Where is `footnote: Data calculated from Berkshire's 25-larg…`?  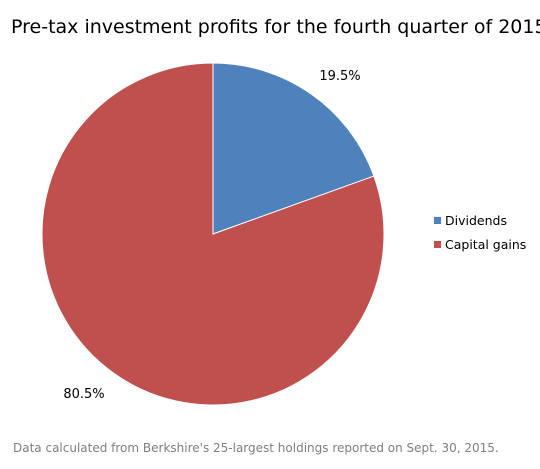
footnote: Data calculated from Berkshire's 25-larg… is located at coordinates (256, 448).